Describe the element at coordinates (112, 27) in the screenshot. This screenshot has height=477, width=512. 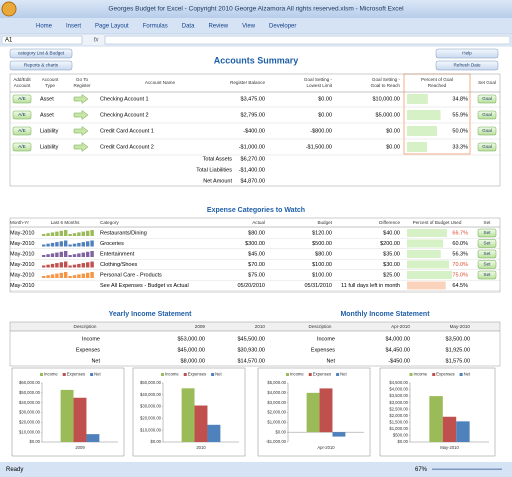
I see `ribbon-tab: Page Layout` at that location.